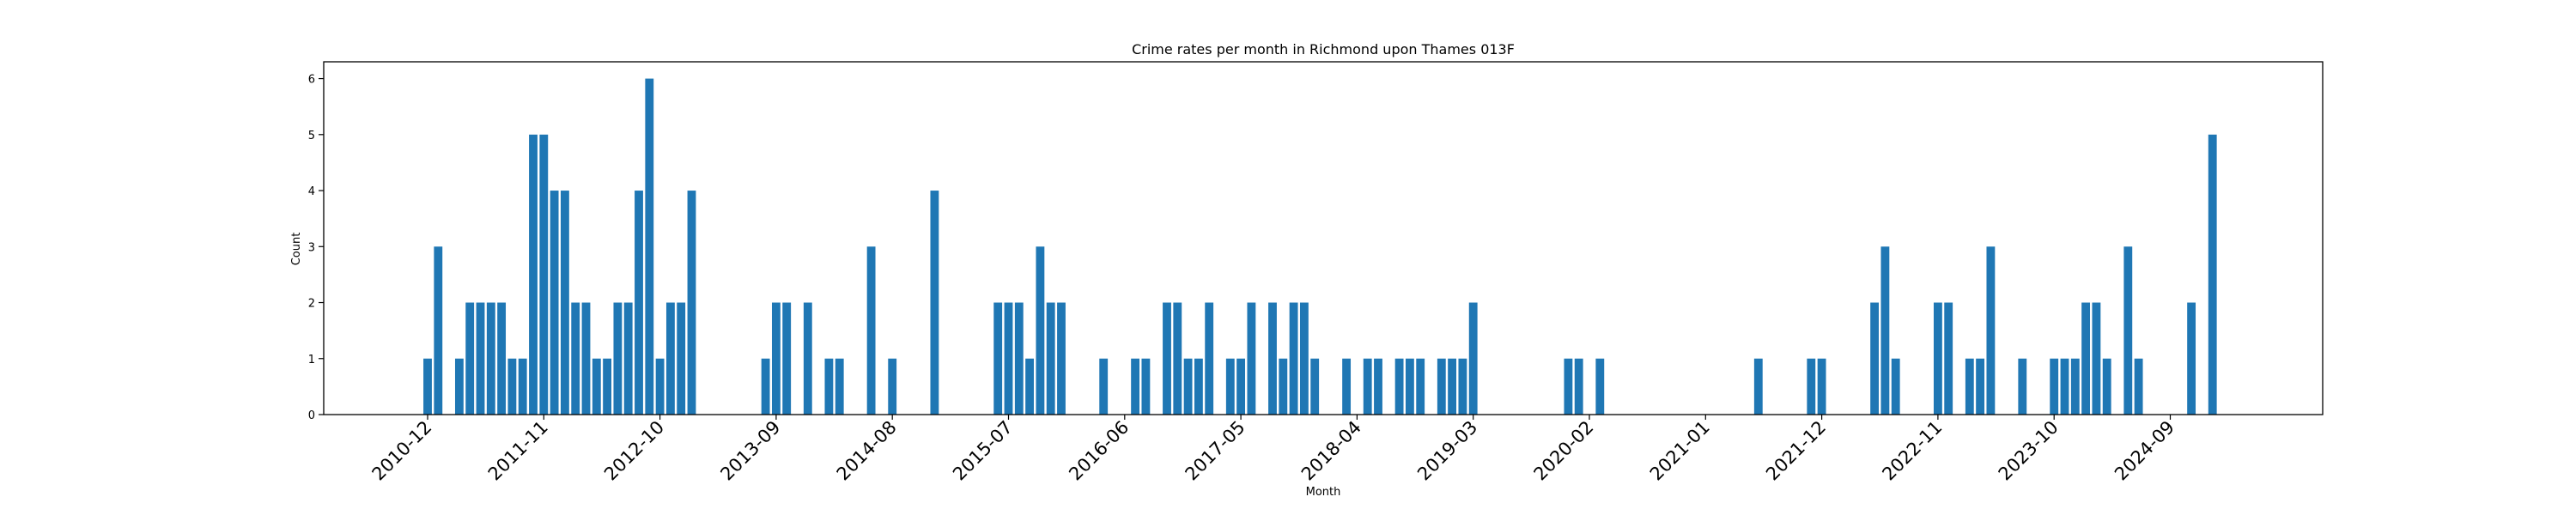 The image size is (2576, 515). Describe the element at coordinates (312, 415) in the screenshot. I see `y-tick-label: 0` at that location.